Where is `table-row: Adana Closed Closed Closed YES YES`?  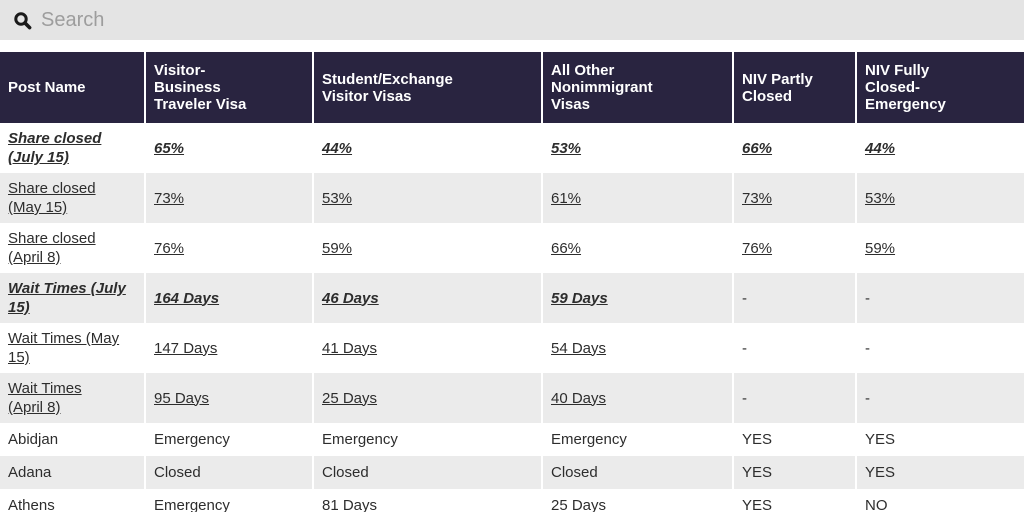 table-row: Adana Closed Closed Closed YES YES is located at coordinates (512, 472).